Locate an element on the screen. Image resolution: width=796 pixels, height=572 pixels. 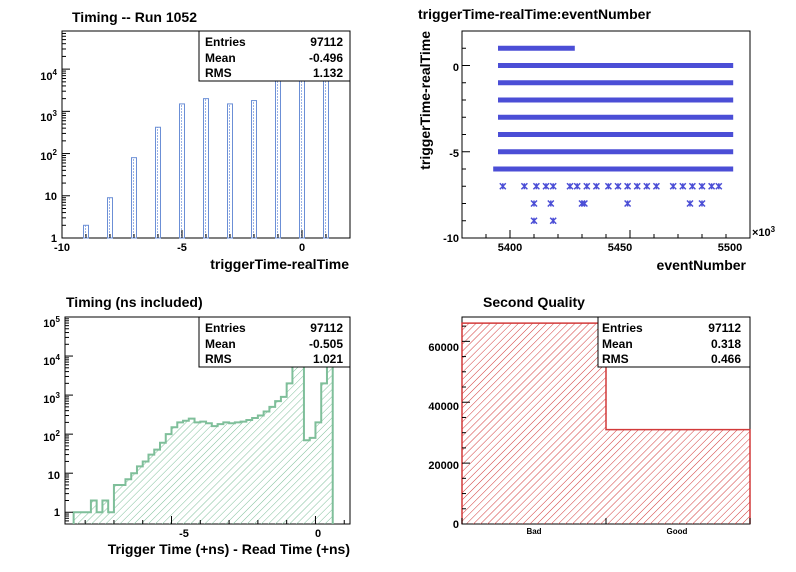
timing-stats-box: Entries Mean RMS 97112 -0.496 1.132 is located at coordinates (274, 56).